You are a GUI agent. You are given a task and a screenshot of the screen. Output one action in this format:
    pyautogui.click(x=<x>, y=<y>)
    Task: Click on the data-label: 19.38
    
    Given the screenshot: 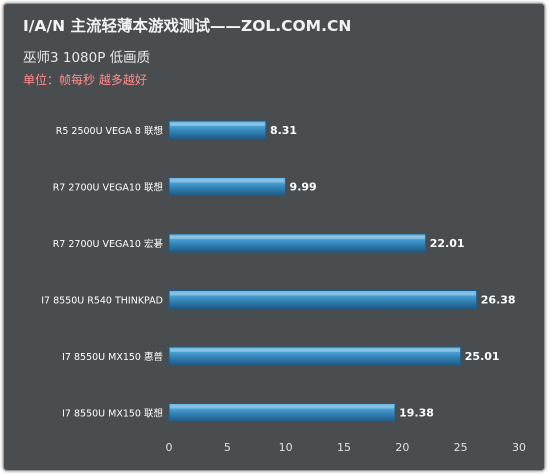 What is the action you would take?
    pyautogui.click(x=416, y=413)
    